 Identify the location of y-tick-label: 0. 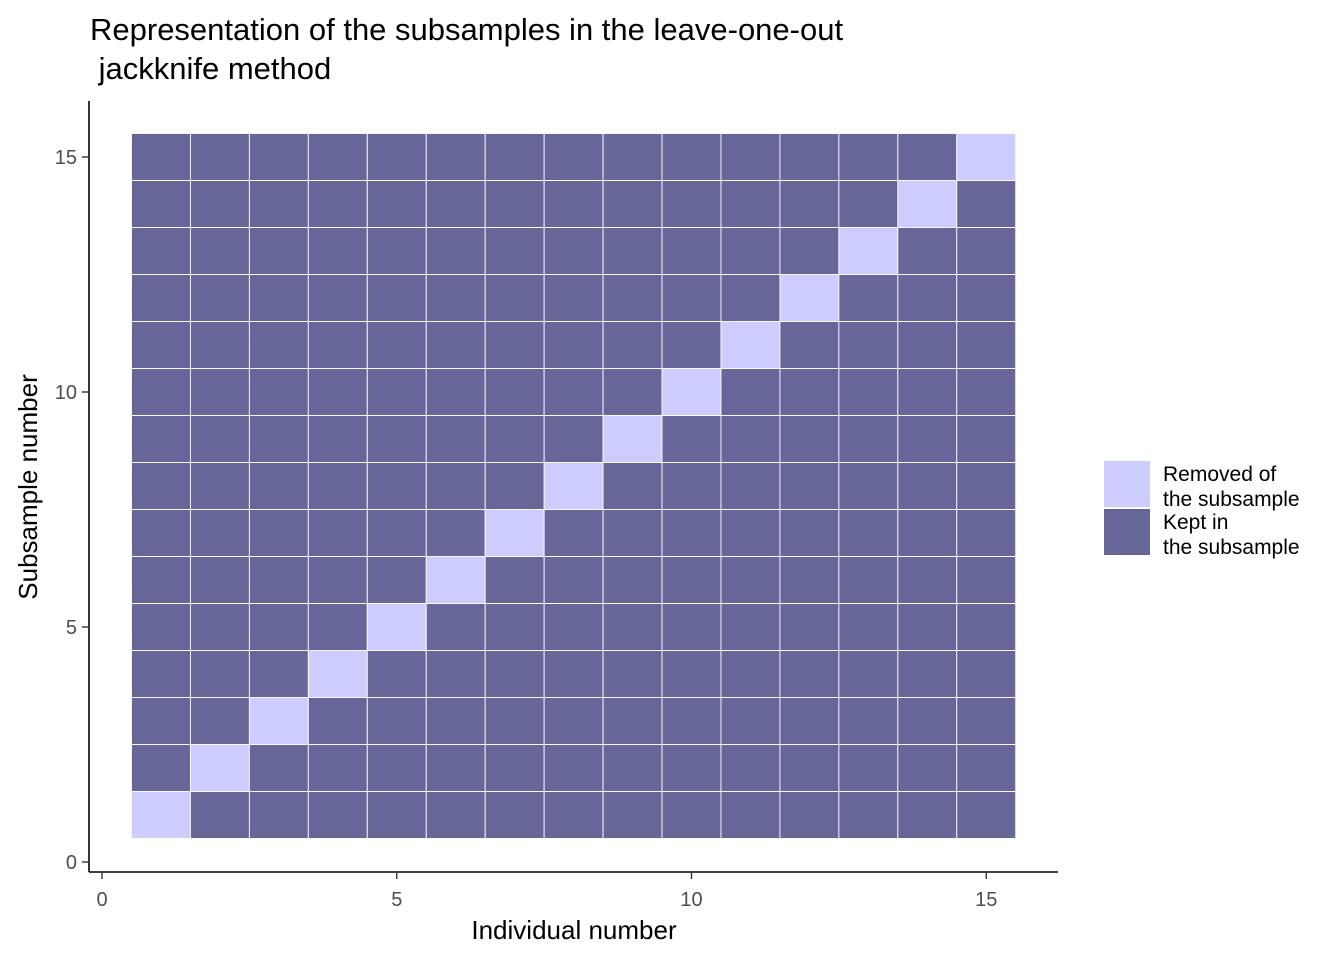
(71, 863).